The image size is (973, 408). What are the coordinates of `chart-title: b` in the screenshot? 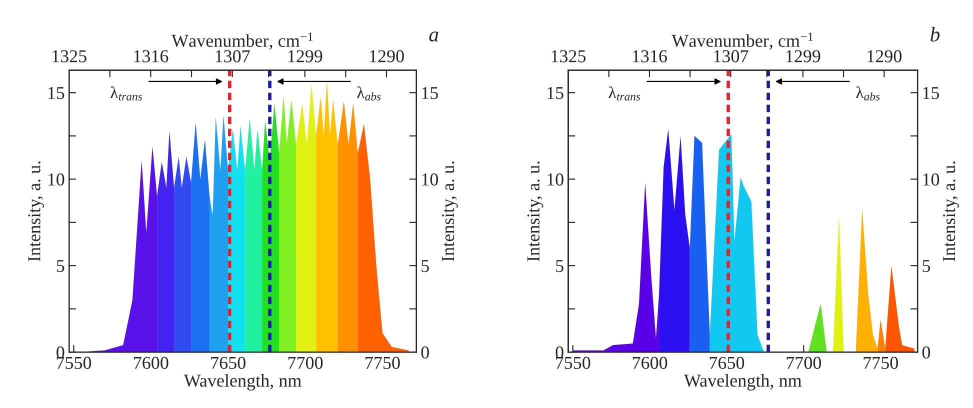 It's located at (935, 34).